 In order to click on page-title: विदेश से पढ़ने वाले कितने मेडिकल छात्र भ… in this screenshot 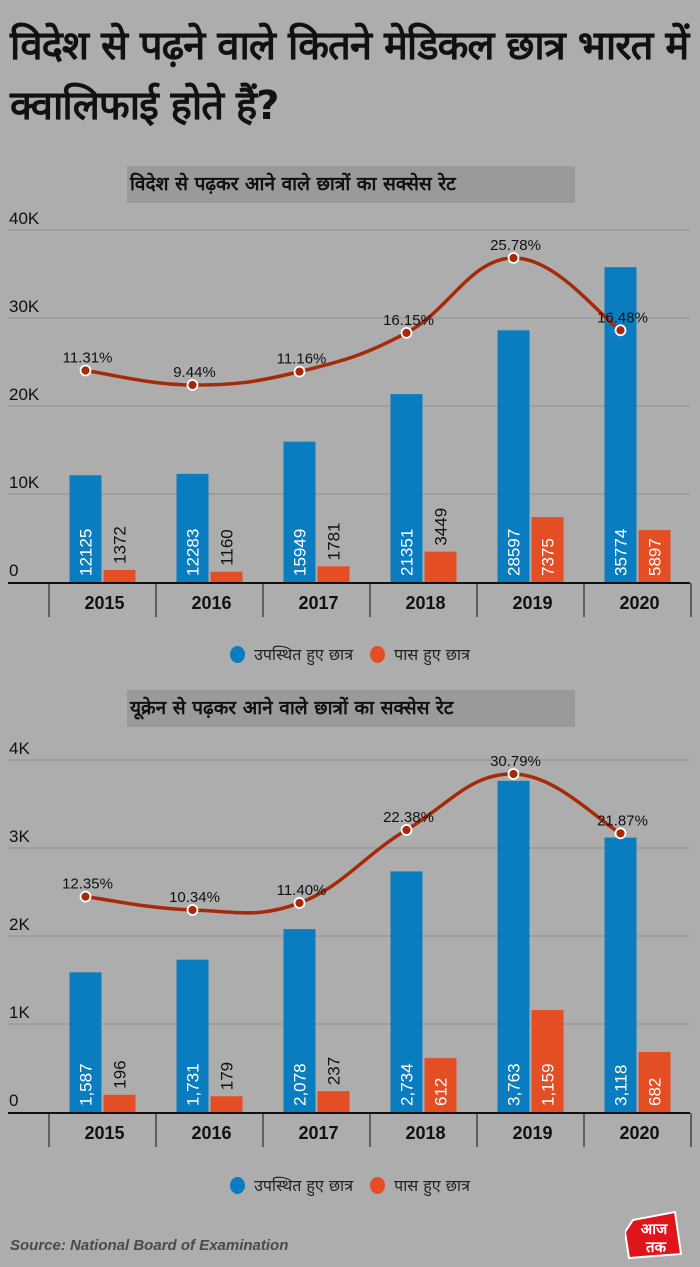, I will do `click(349, 76)`.